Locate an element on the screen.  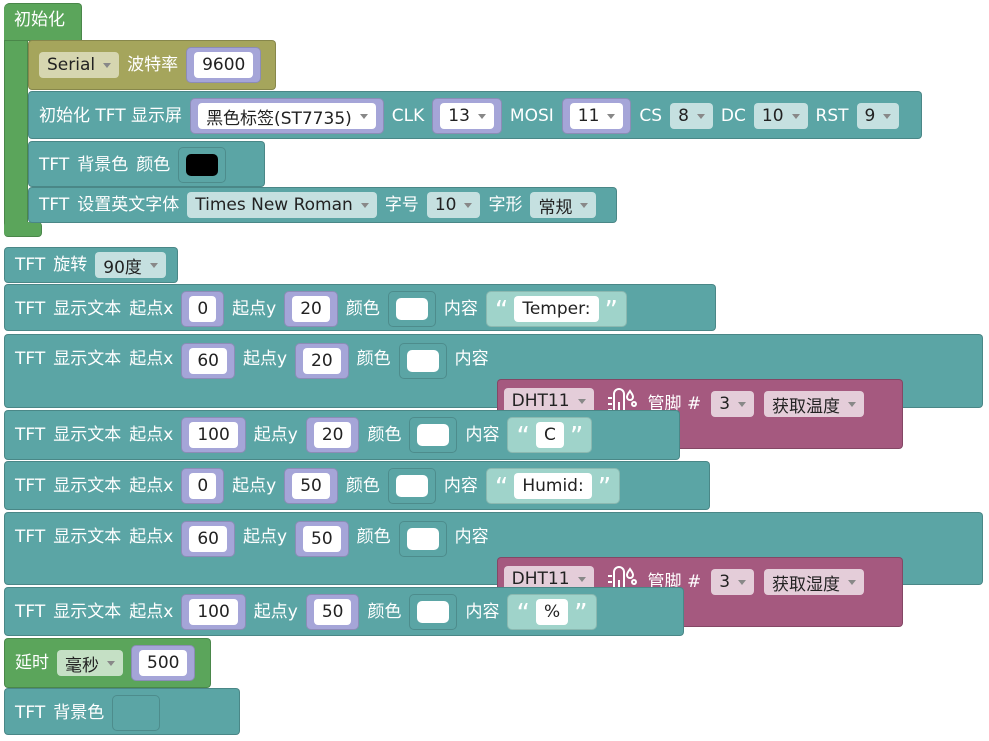
string-value: Temper: is located at coordinates (556, 308).